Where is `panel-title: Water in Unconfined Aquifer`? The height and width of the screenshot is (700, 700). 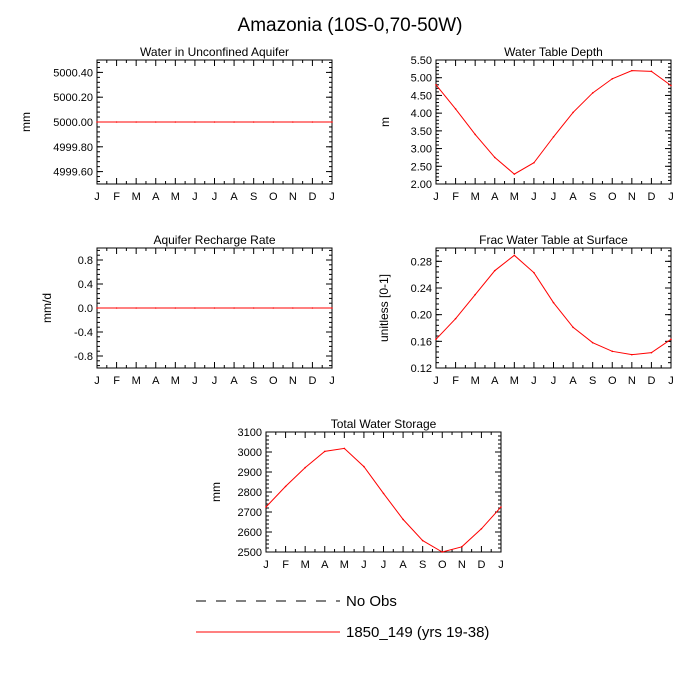 panel-title: Water in Unconfined Aquifer is located at coordinates (214, 52).